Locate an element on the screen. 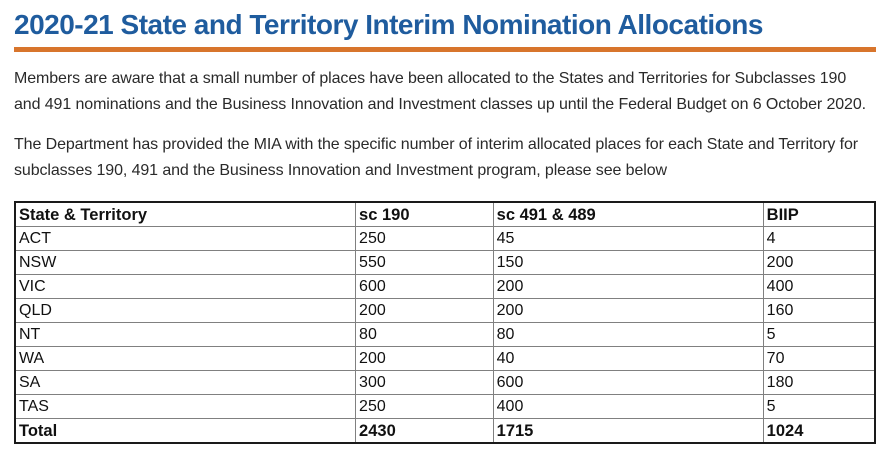  cell-biip: 70 is located at coordinates (819, 358).